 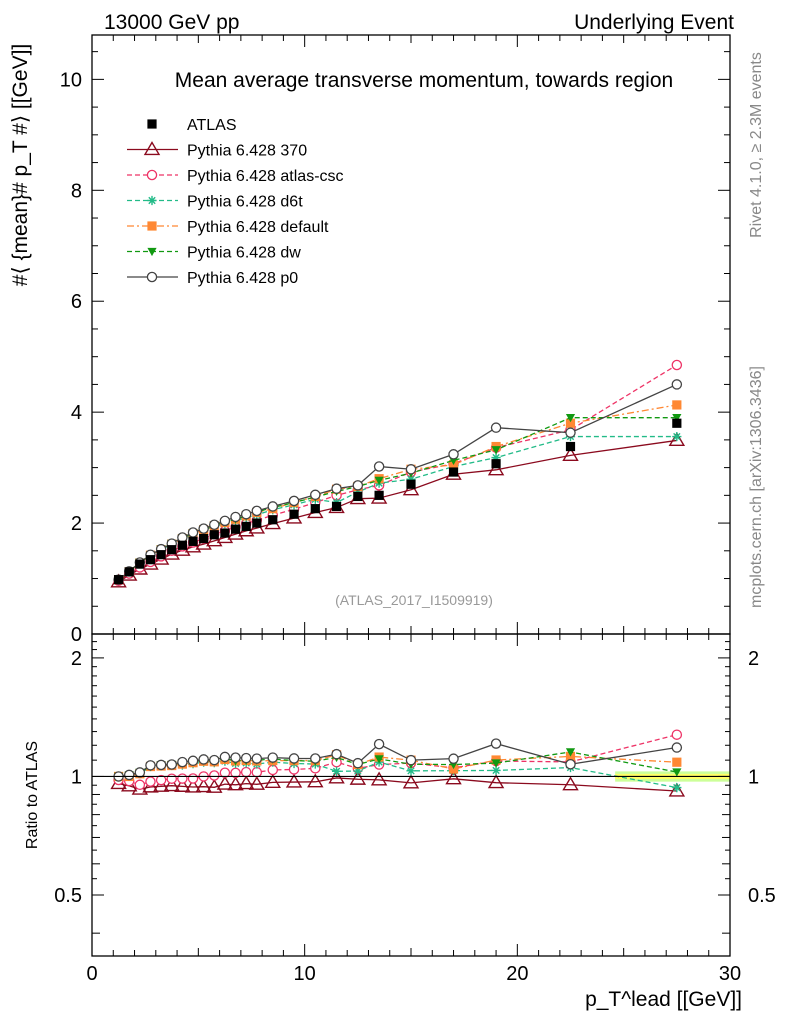 I want to click on header-right: Underlying Event, so click(x=654, y=22).